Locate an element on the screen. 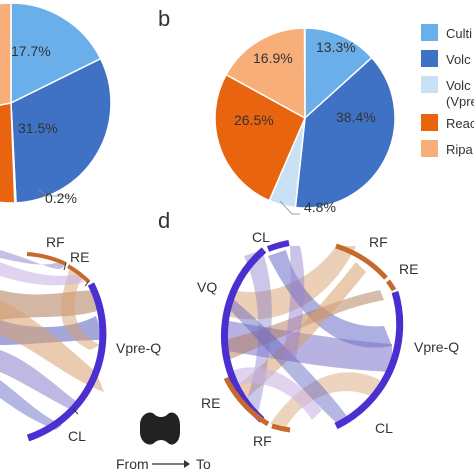  pie-data-label: 26.5% is located at coordinates (254, 120).